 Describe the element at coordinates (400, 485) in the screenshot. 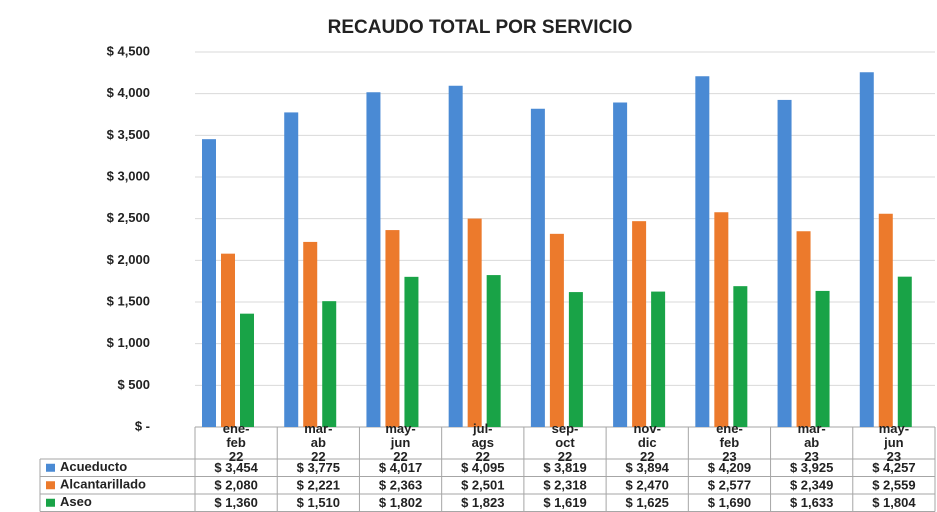

I see `value-label: $ 2,363` at that location.